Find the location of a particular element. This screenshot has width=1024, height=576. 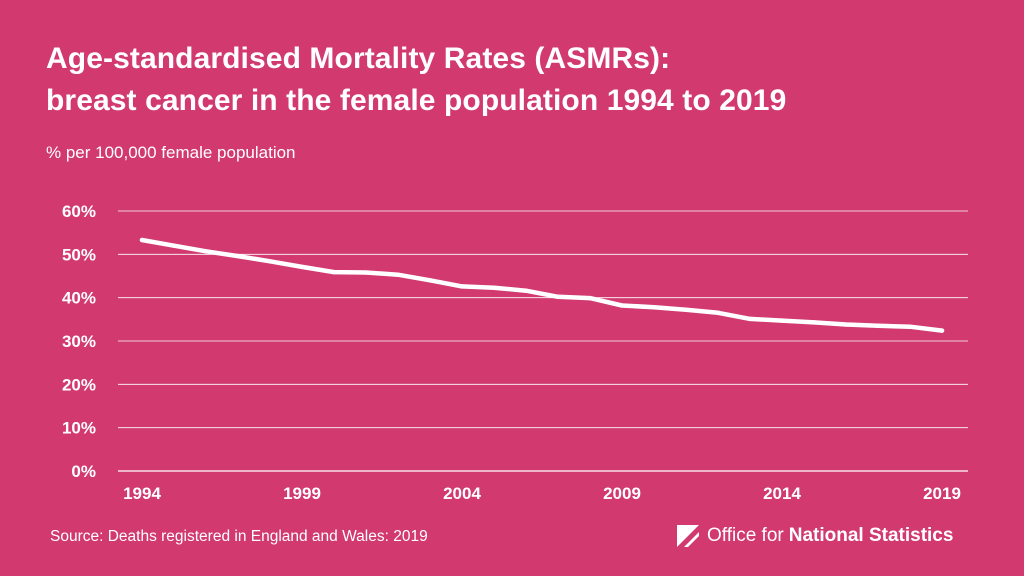

data-point-2015 is located at coordinates (814, 322).